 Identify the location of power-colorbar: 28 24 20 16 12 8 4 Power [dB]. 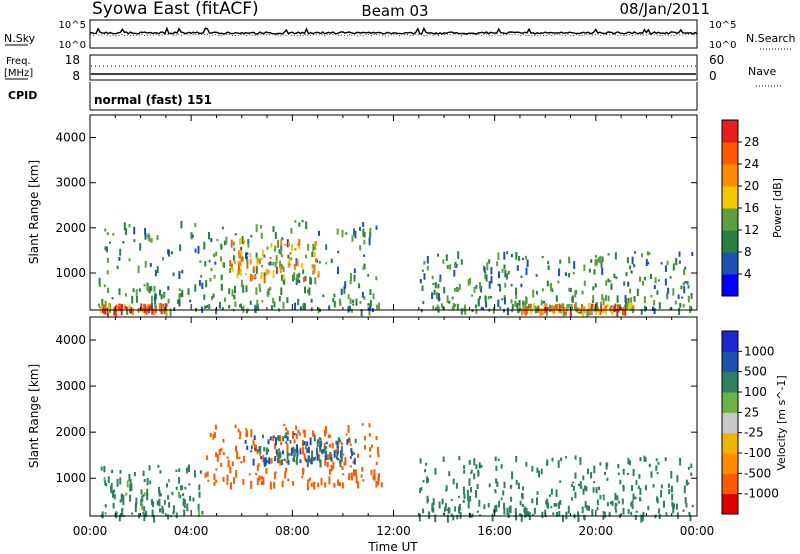
(752, 208).